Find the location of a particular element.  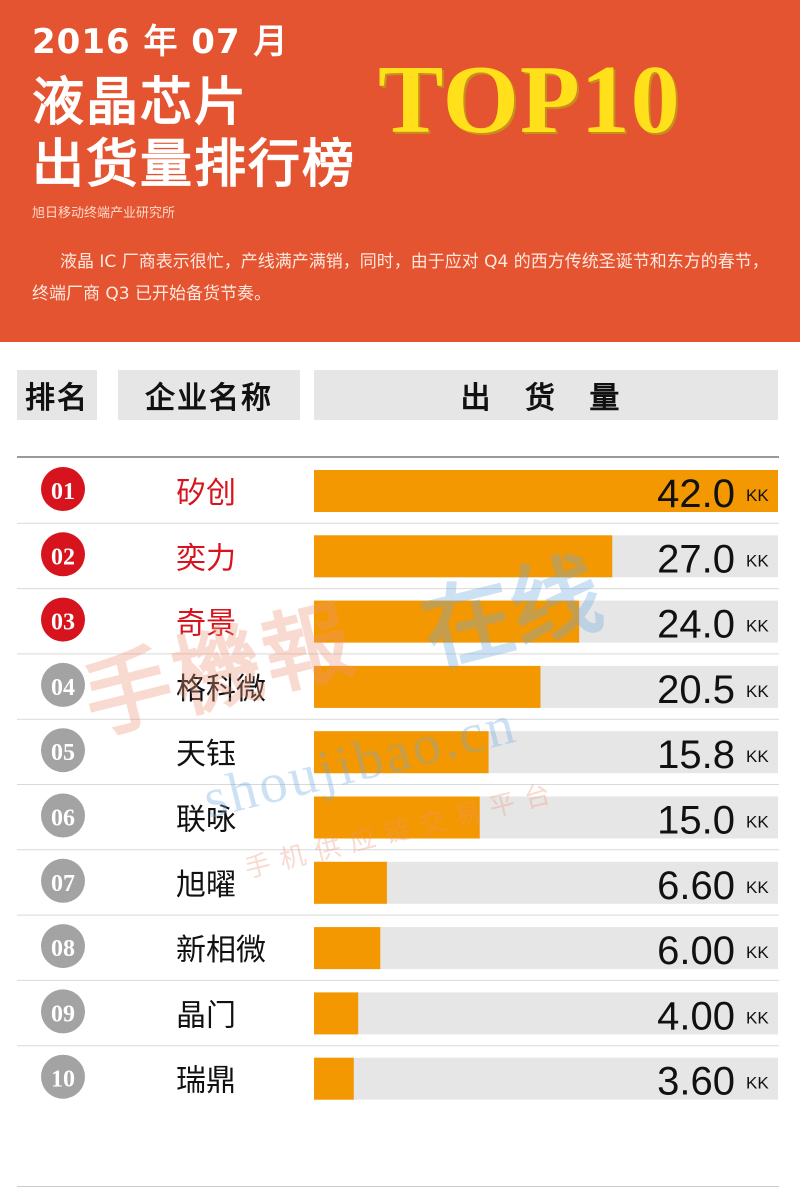

title-line-1: 液晶芯片 is located at coordinates (140, 103).